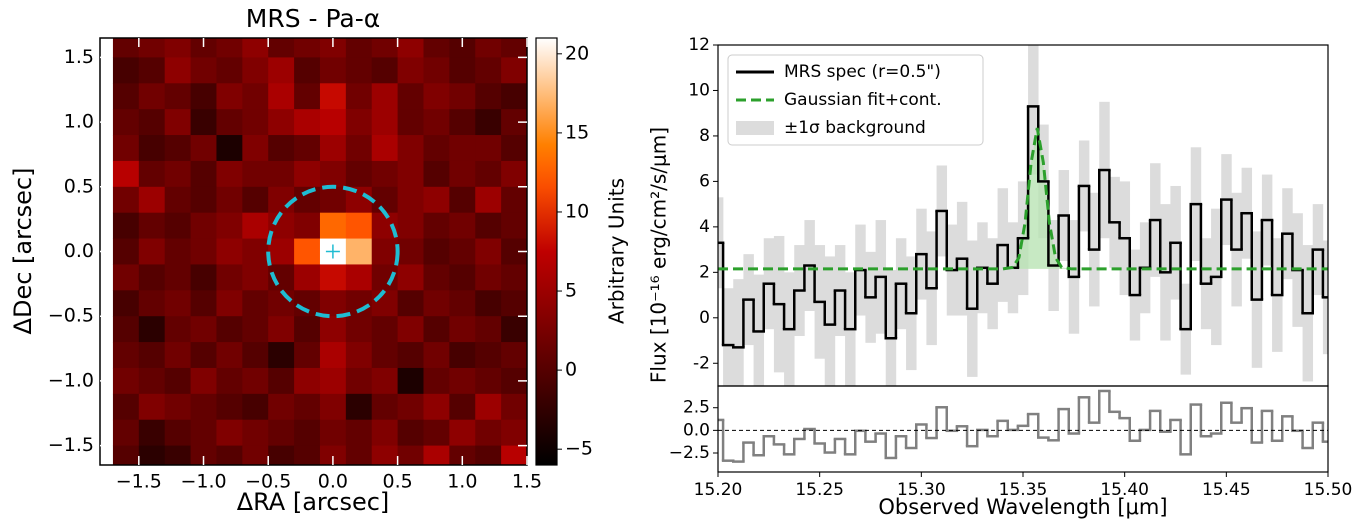 The height and width of the screenshot is (521, 1372). I want to click on x-tick-label: 15.30, so click(921, 490).